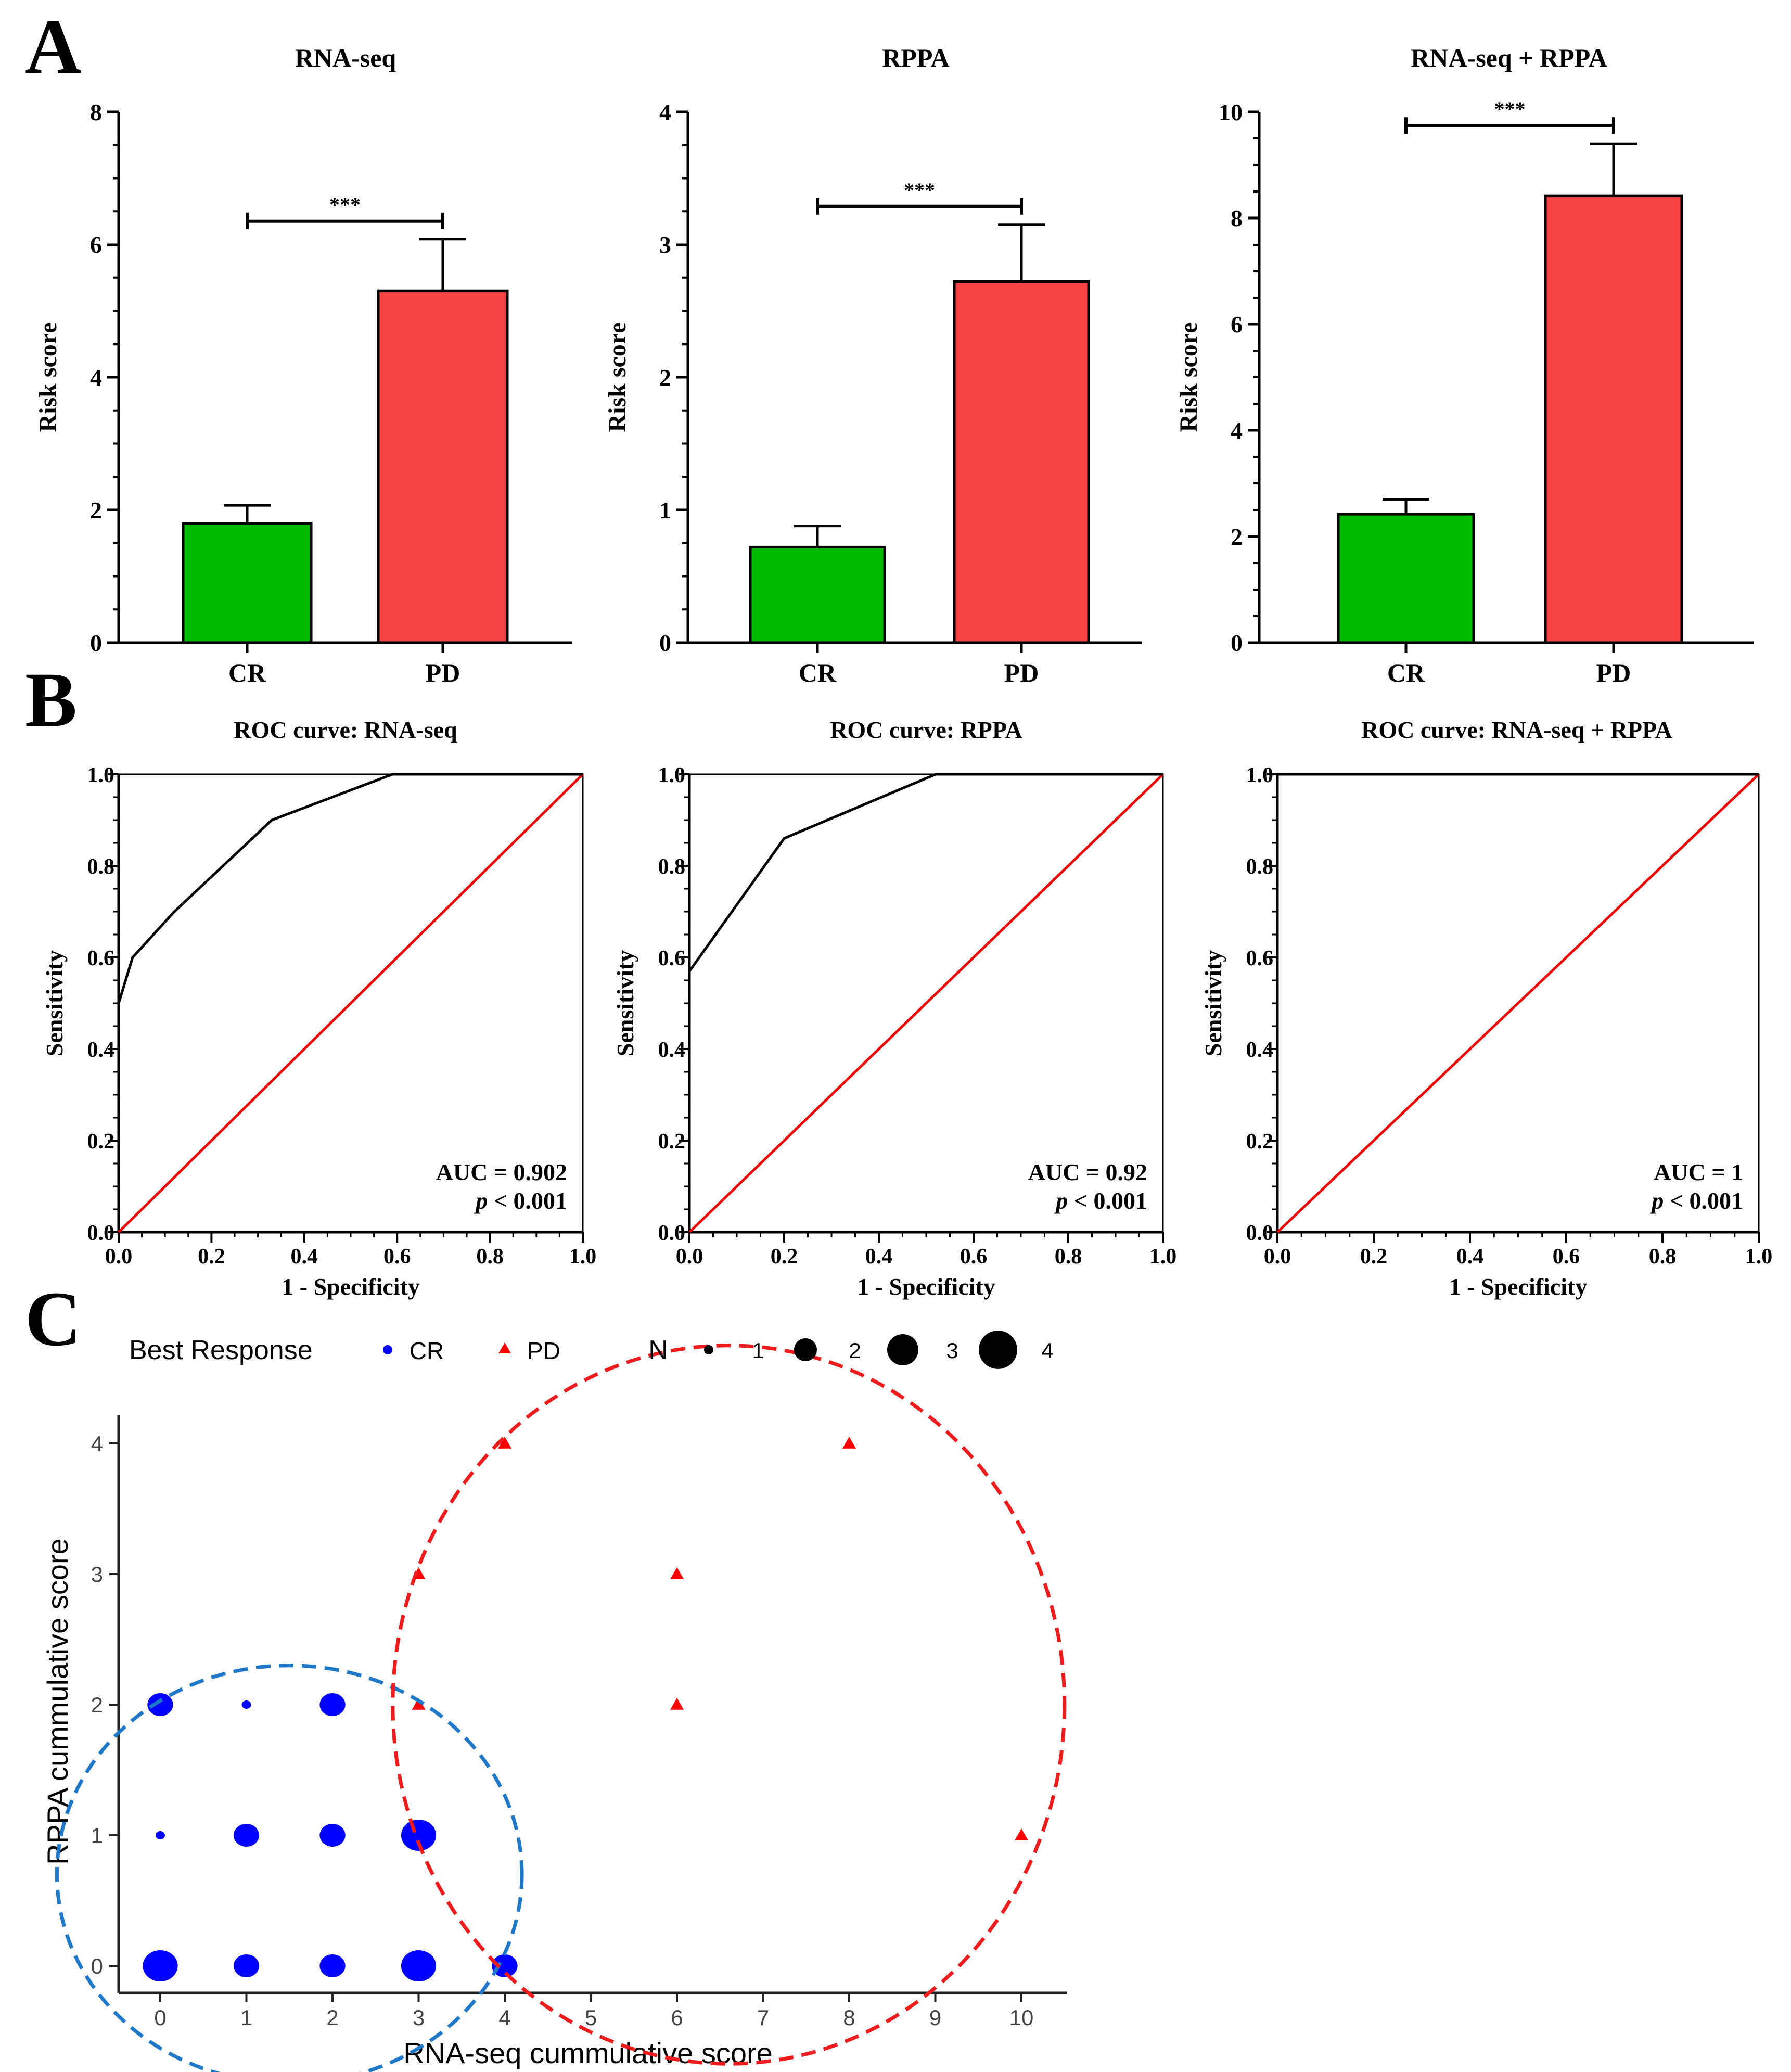 This screenshot has width=1791, height=2072. Describe the element at coordinates (1021, 2017) in the screenshot. I see `x-tick-label: 10` at that location.